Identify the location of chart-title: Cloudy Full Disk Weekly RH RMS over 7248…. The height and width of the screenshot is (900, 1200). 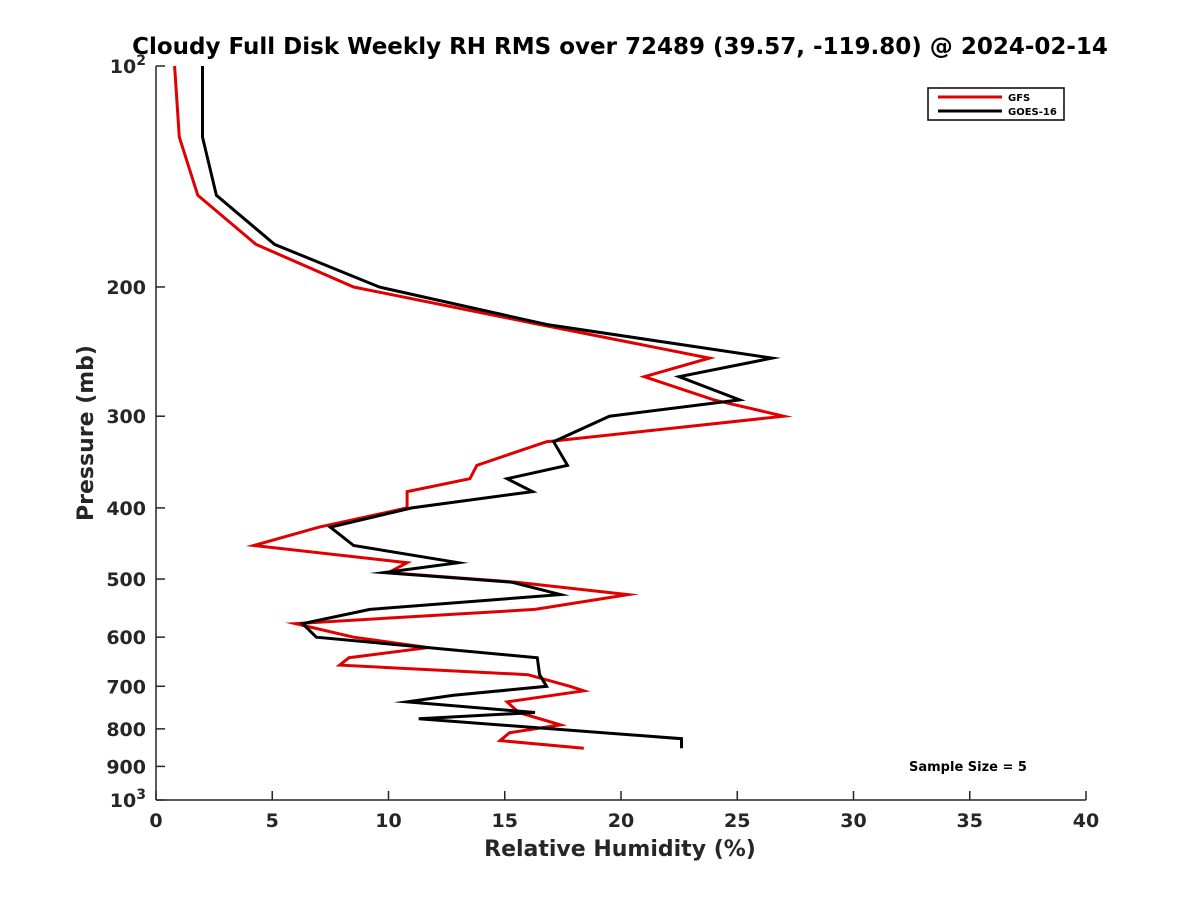
(620, 47).